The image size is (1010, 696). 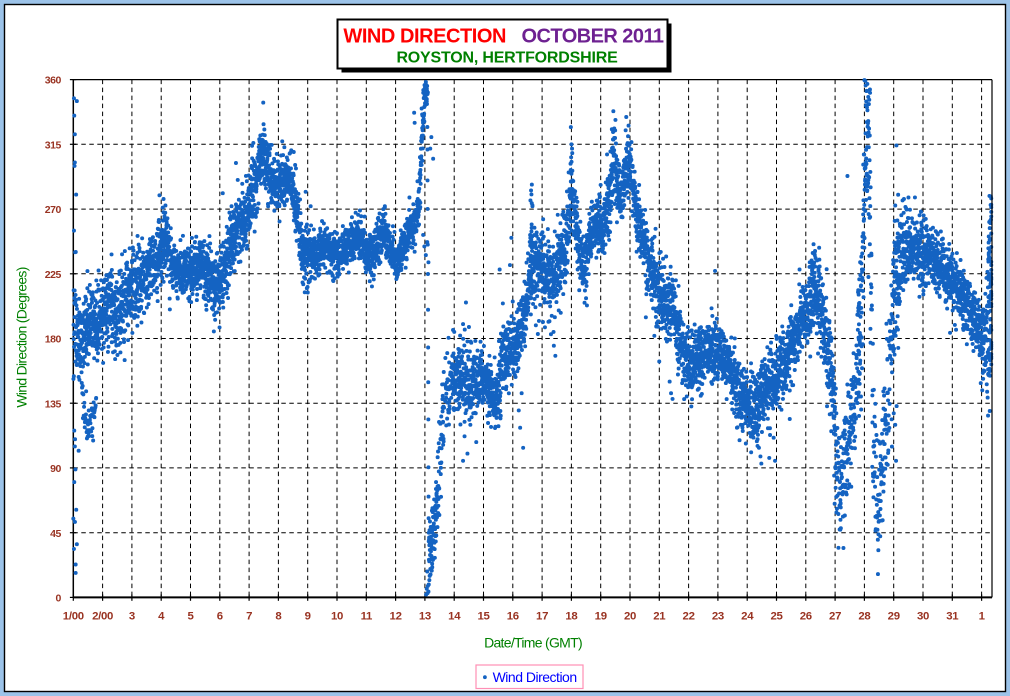 What do you see at coordinates (249, 617) in the screenshot?
I see `svg-text: 7` at bounding box center [249, 617].